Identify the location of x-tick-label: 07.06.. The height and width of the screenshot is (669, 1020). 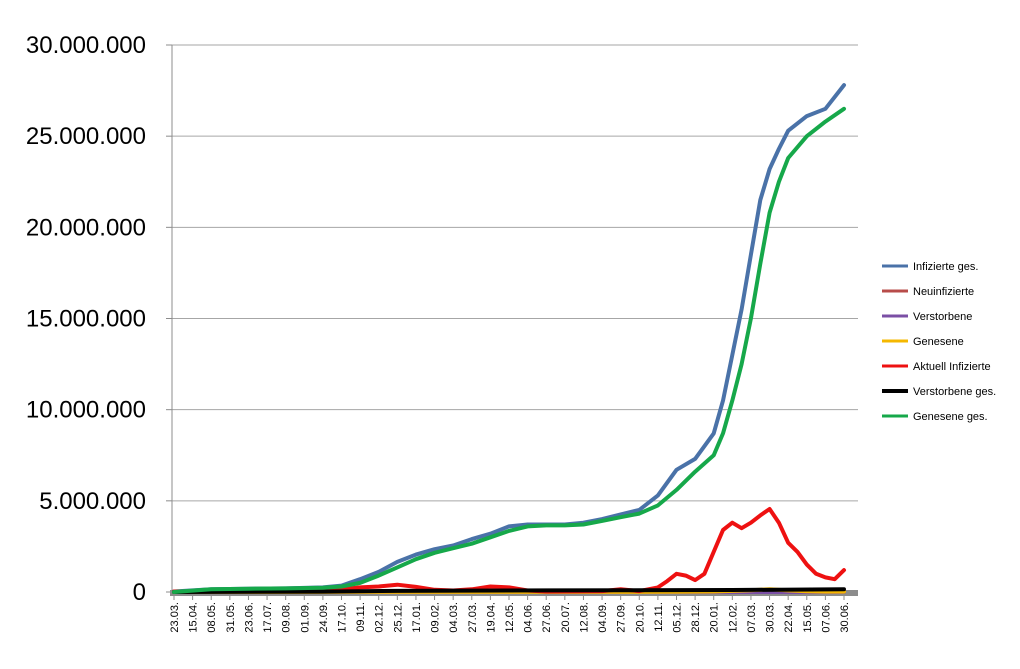
(826, 617).